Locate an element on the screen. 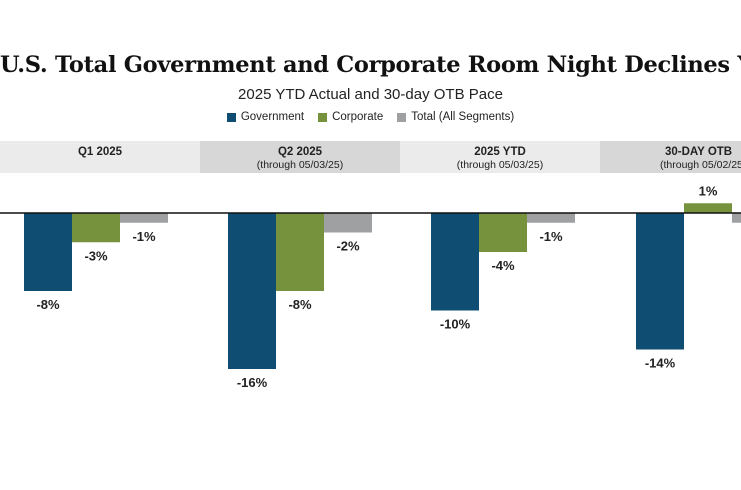 This screenshot has width=741, height=490. category-band-ytd: 2025 YTD (through 05/03/25) is located at coordinates (500, 157).